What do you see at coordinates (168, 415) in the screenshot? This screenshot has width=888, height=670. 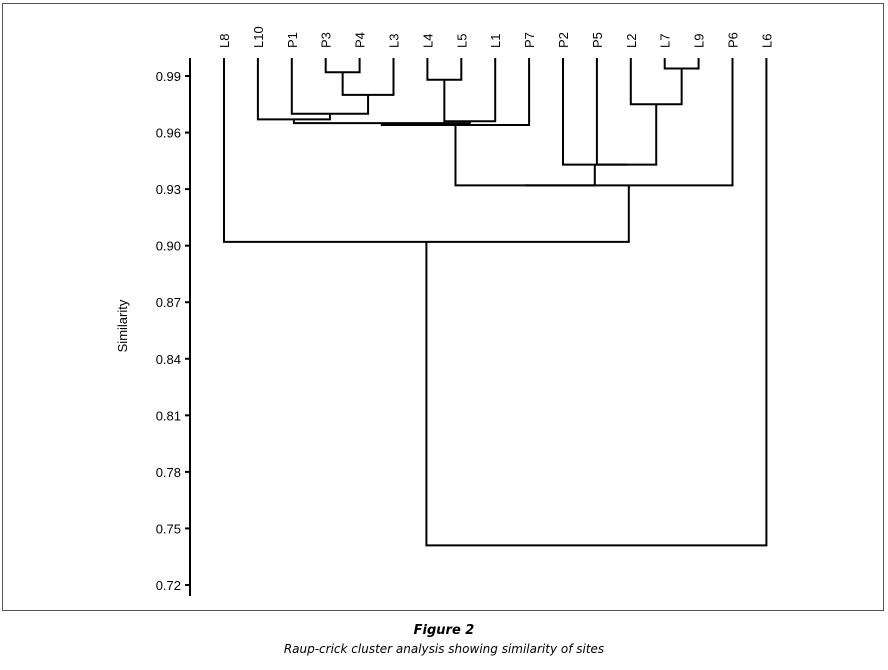 I see `y-tick-label: 0.81` at bounding box center [168, 415].